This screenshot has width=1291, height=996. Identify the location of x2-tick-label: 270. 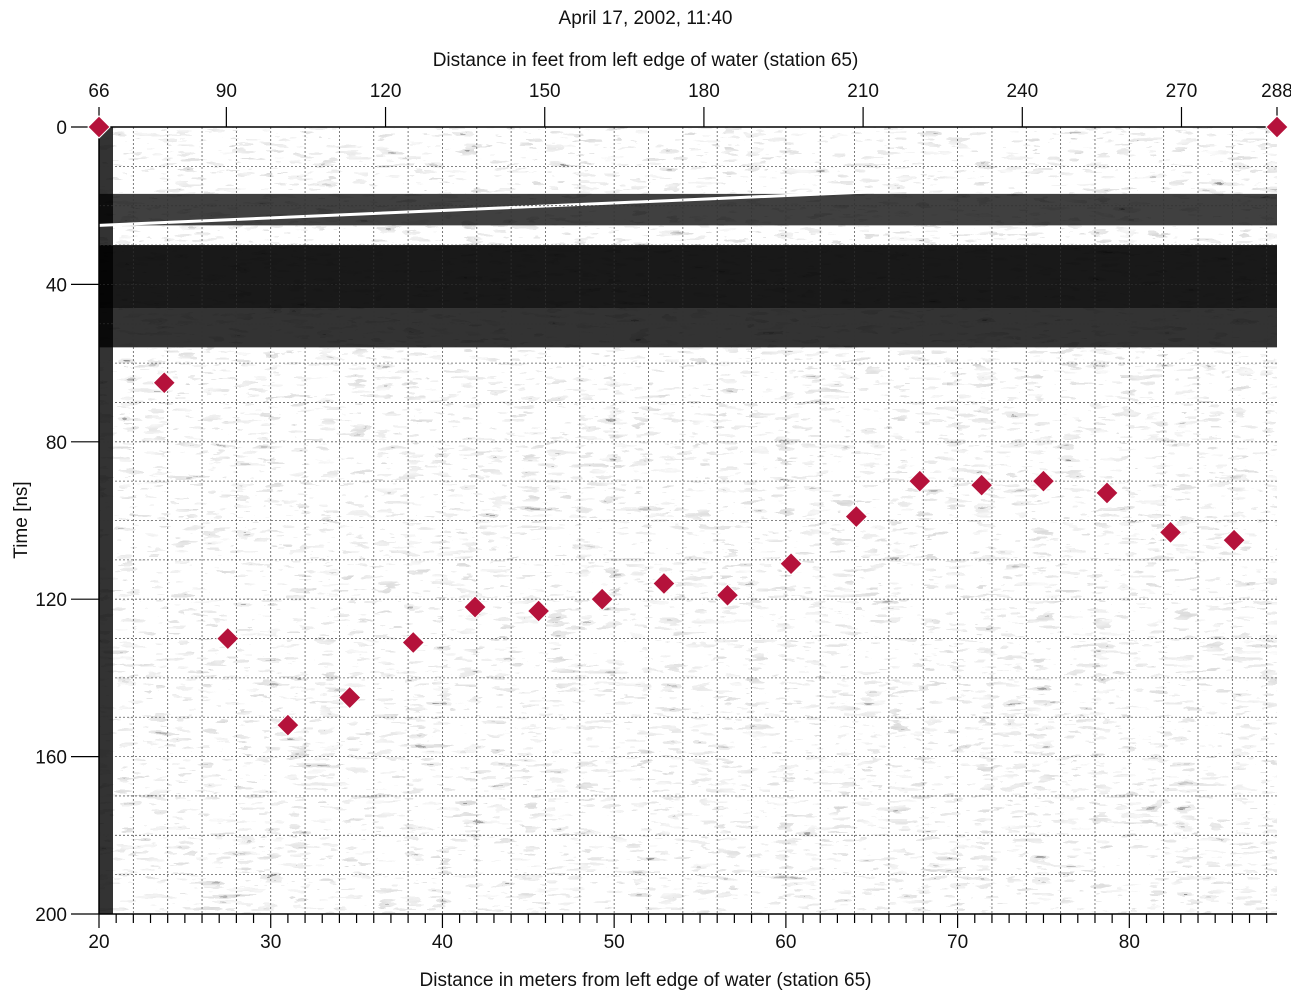
(1182, 91).